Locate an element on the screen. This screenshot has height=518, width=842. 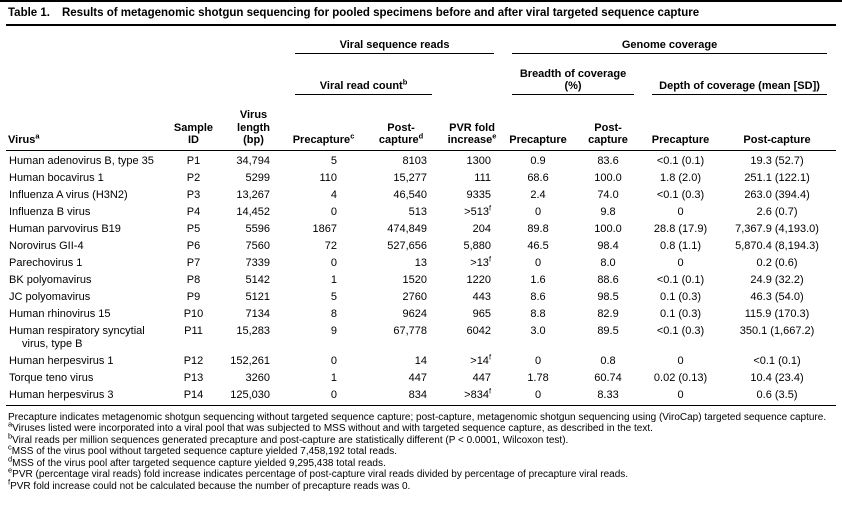
table-number: Table 1. is located at coordinates (29, 13).